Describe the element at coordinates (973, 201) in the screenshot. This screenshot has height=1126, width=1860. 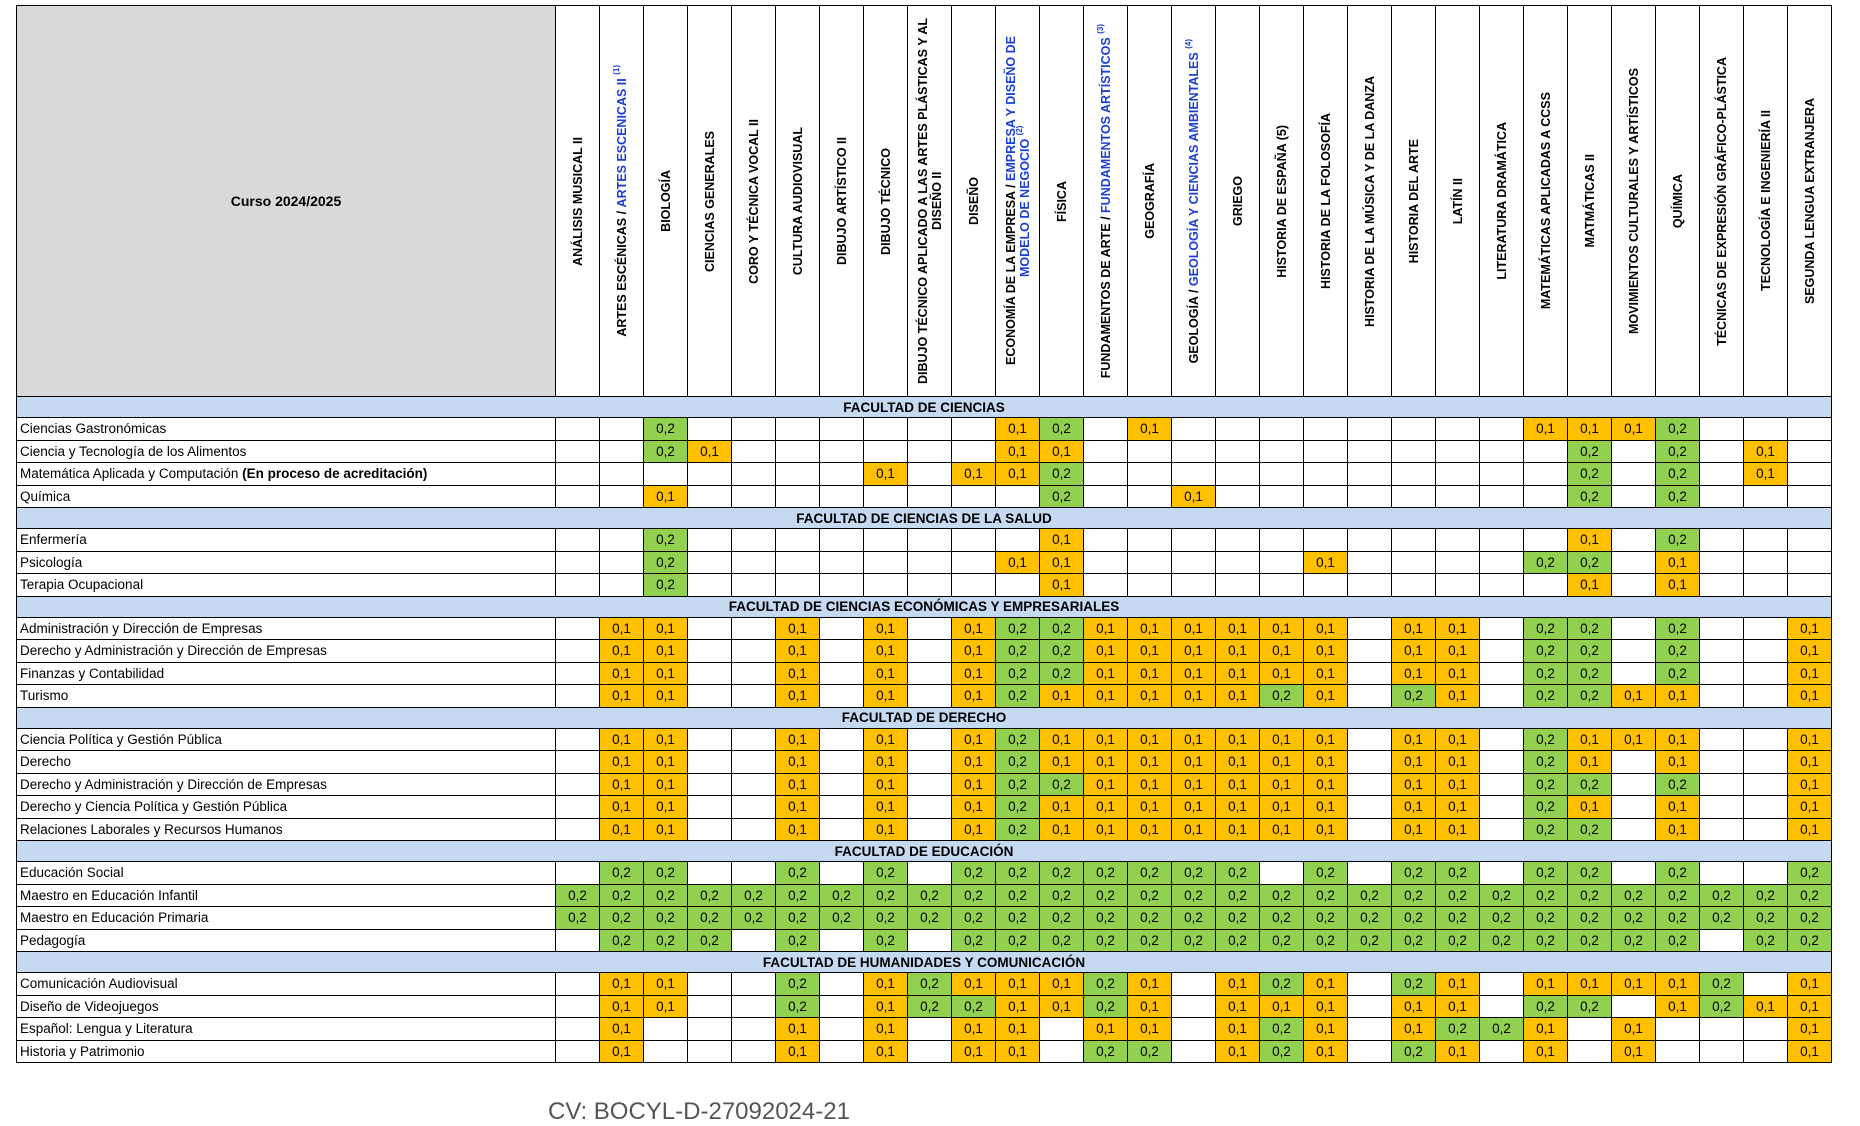
I see `subject-label: DISEÑO` at that location.